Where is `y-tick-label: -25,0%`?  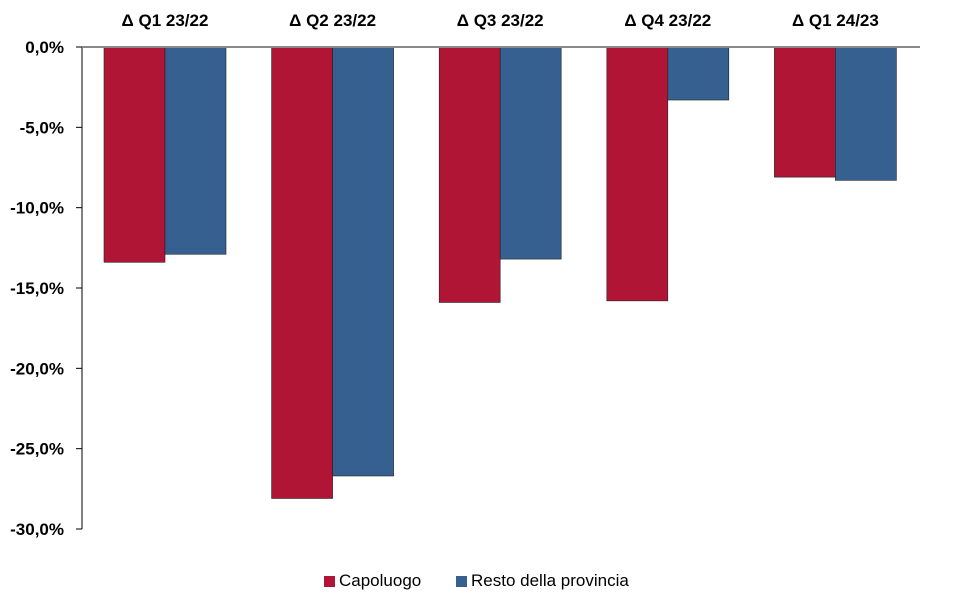 y-tick-label: -25,0% is located at coordinates (37, 449).